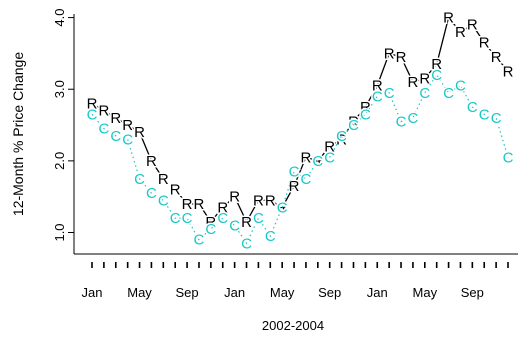 The image size is (521, 339). Describe the element at coordinates (329, 292) in the screenshot. I see `x-tick-label: Sep` at that location.